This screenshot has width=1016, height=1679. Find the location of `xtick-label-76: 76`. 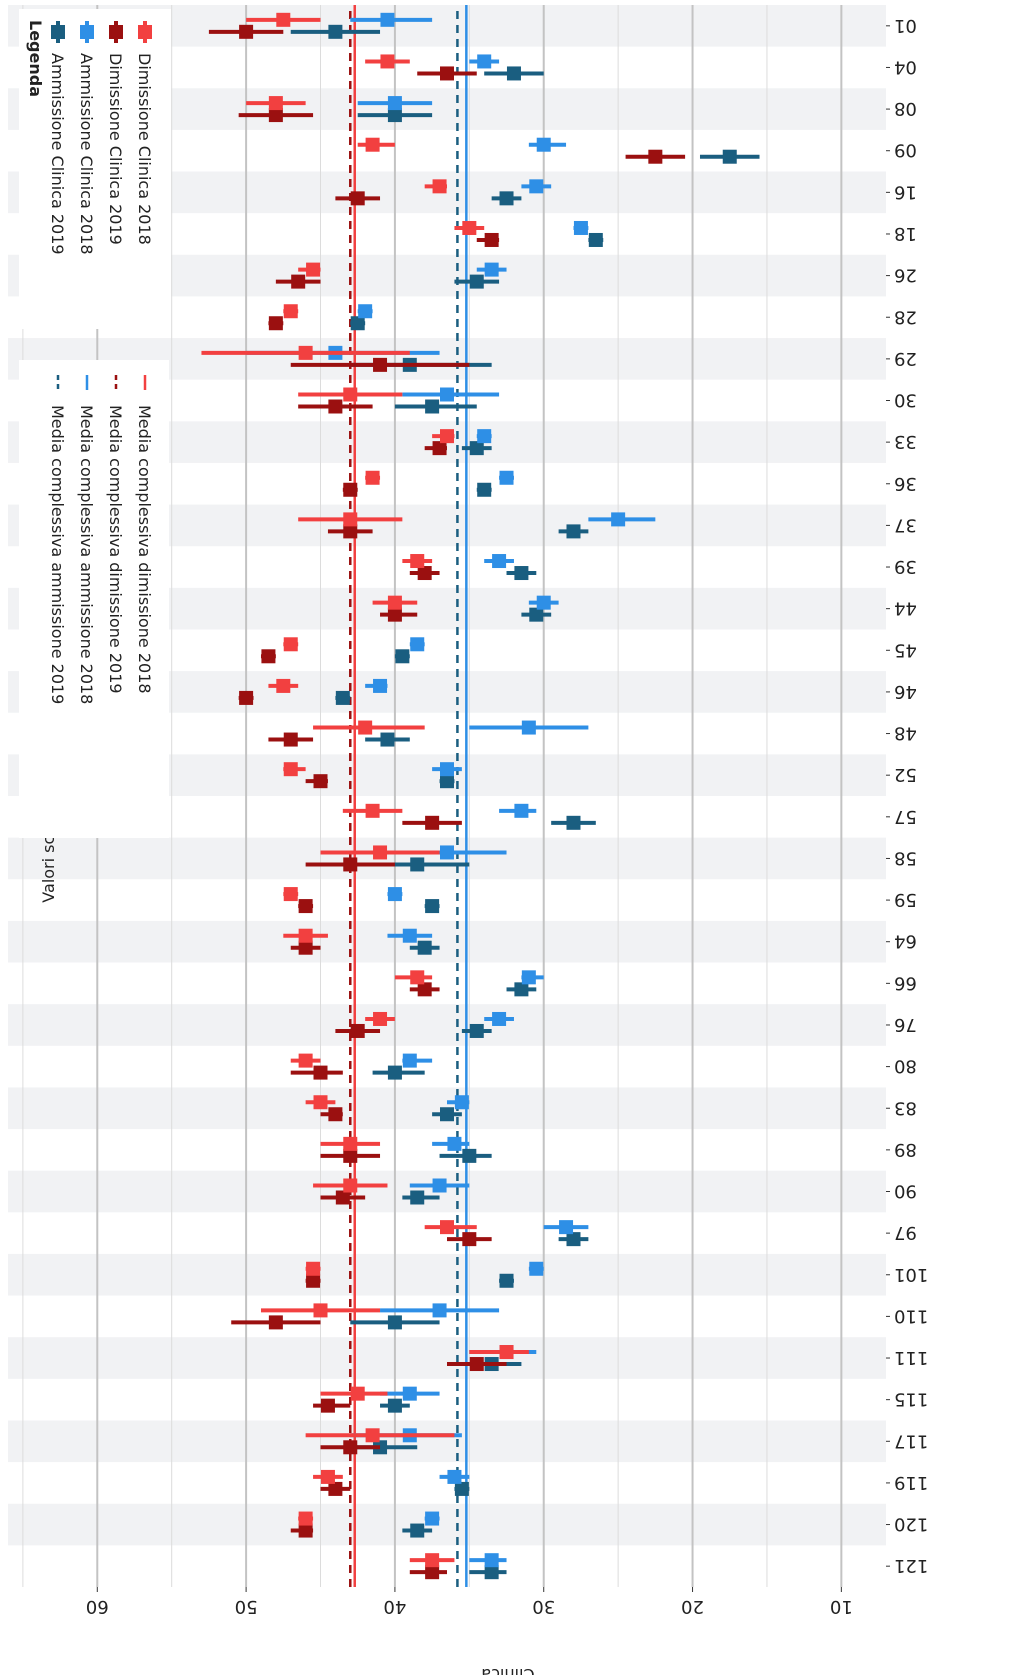

xtick-label-76: 76 is located at coordinates (905, 1024).